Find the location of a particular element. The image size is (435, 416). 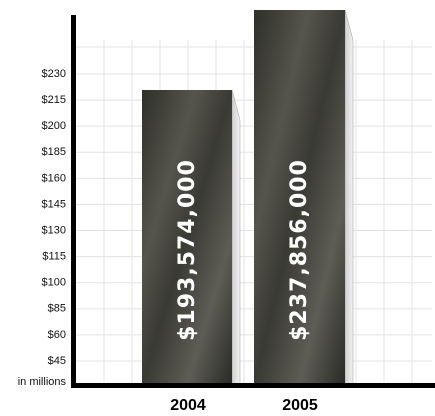

unit-note: in millions is located at coordinates (42, 382).